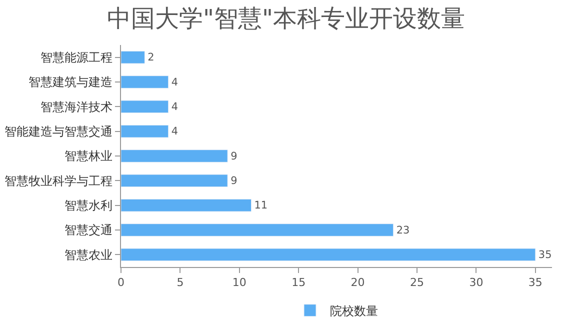 This screenshot has height=330, width=572. What do you see at coordinates (121, 283) in the screenshot?
I see `x-tick-label: 0` at bounding box center [121, 283].